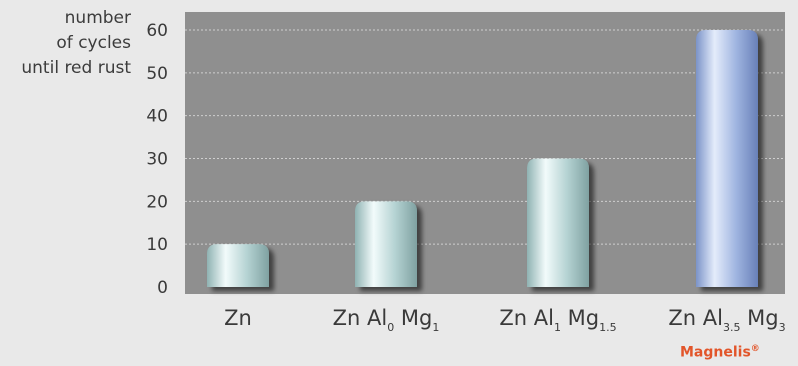 The height and width of the screenshot is (366, 798). Describe the element at coordinates (76, 68) in the screenshot. I see `y-axis-label-line: until red rust` at that location.